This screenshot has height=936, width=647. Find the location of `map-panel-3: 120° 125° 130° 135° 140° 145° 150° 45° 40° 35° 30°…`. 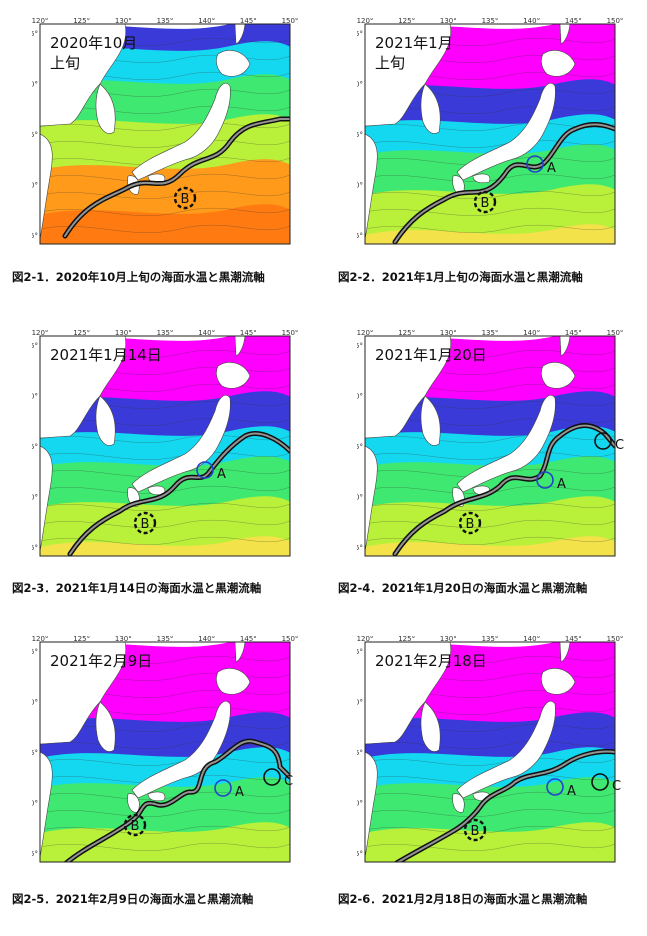

map-panel-3: 120° 125° 130° 135° 140° 145° 150° 45° 40° 35° 30°… is located at coordinates (182, 480).